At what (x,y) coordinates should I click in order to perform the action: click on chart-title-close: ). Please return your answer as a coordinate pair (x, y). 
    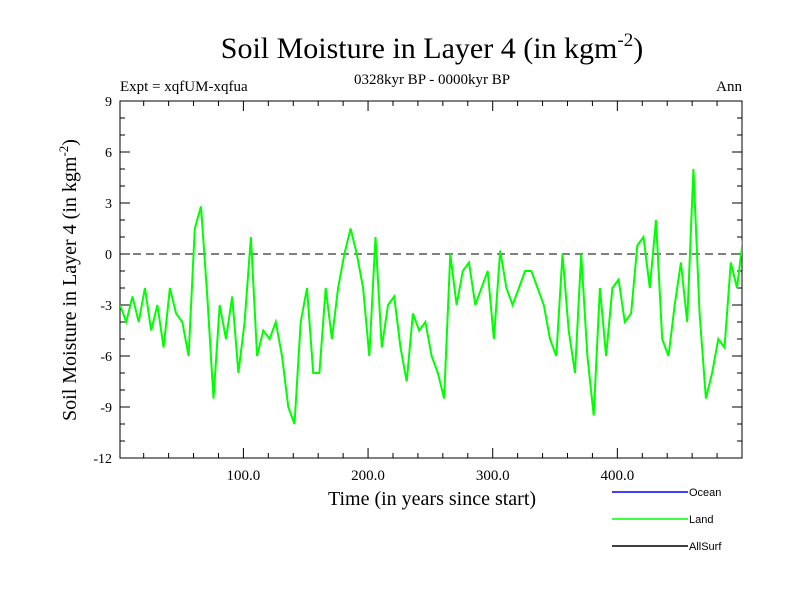
    Looking at the image, I should click on (638, 48).